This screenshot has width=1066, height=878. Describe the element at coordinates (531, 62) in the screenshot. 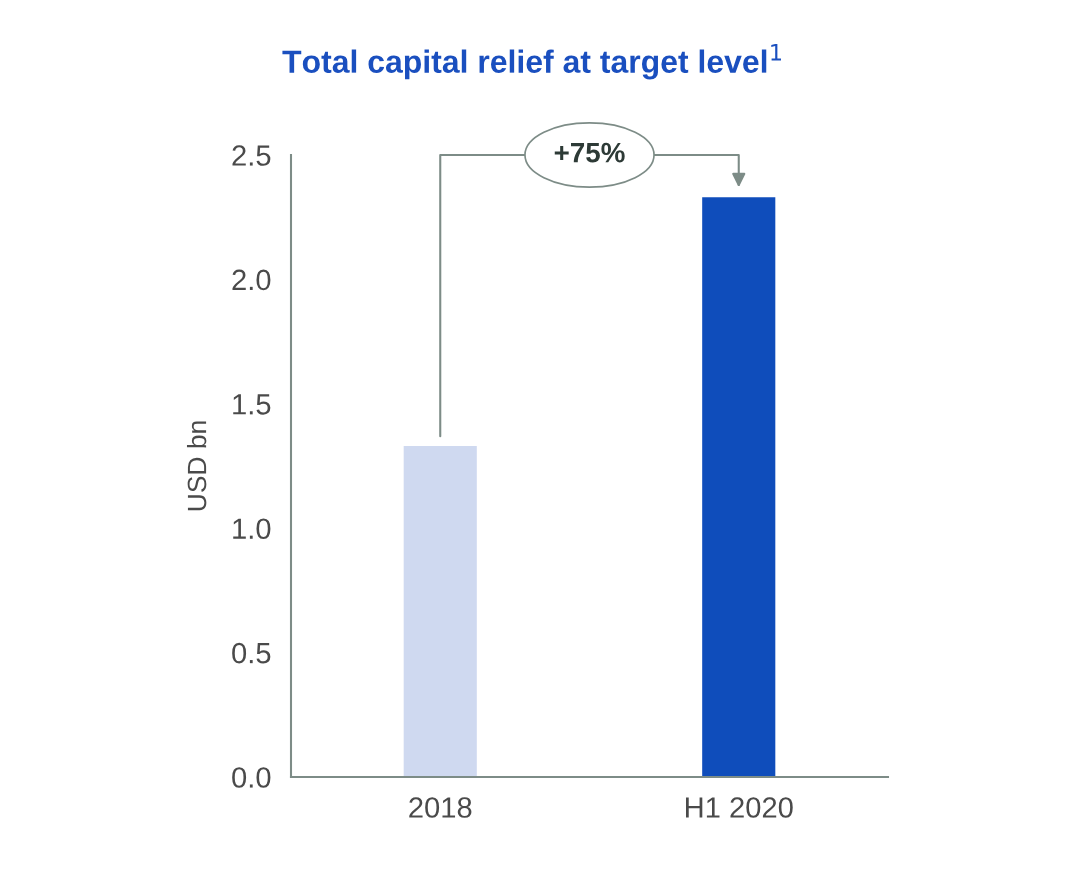

I see `chart-title: Total capital relief at target level$^{1}$` at that location.